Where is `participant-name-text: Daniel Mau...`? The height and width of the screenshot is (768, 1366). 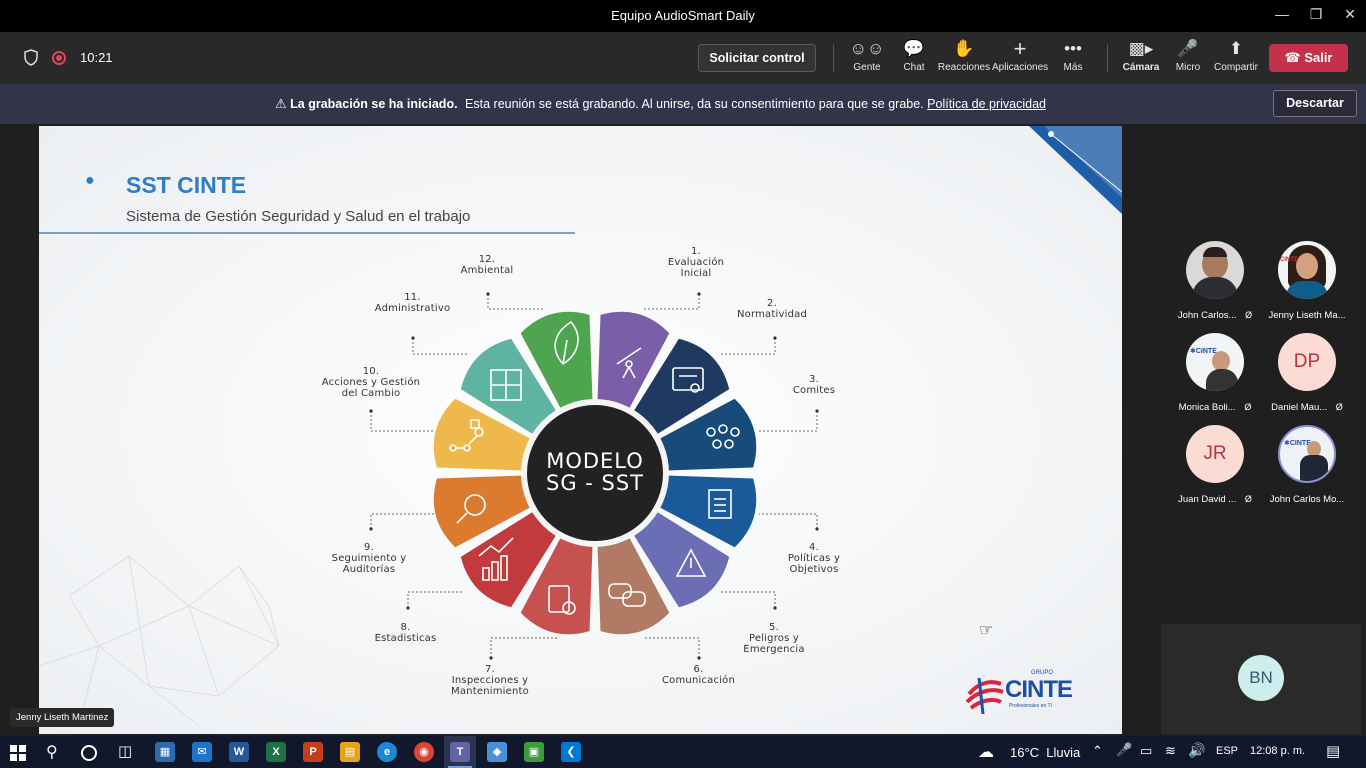
participant-name-text: Daniel Mau... is located at coordinates (1299, 407).